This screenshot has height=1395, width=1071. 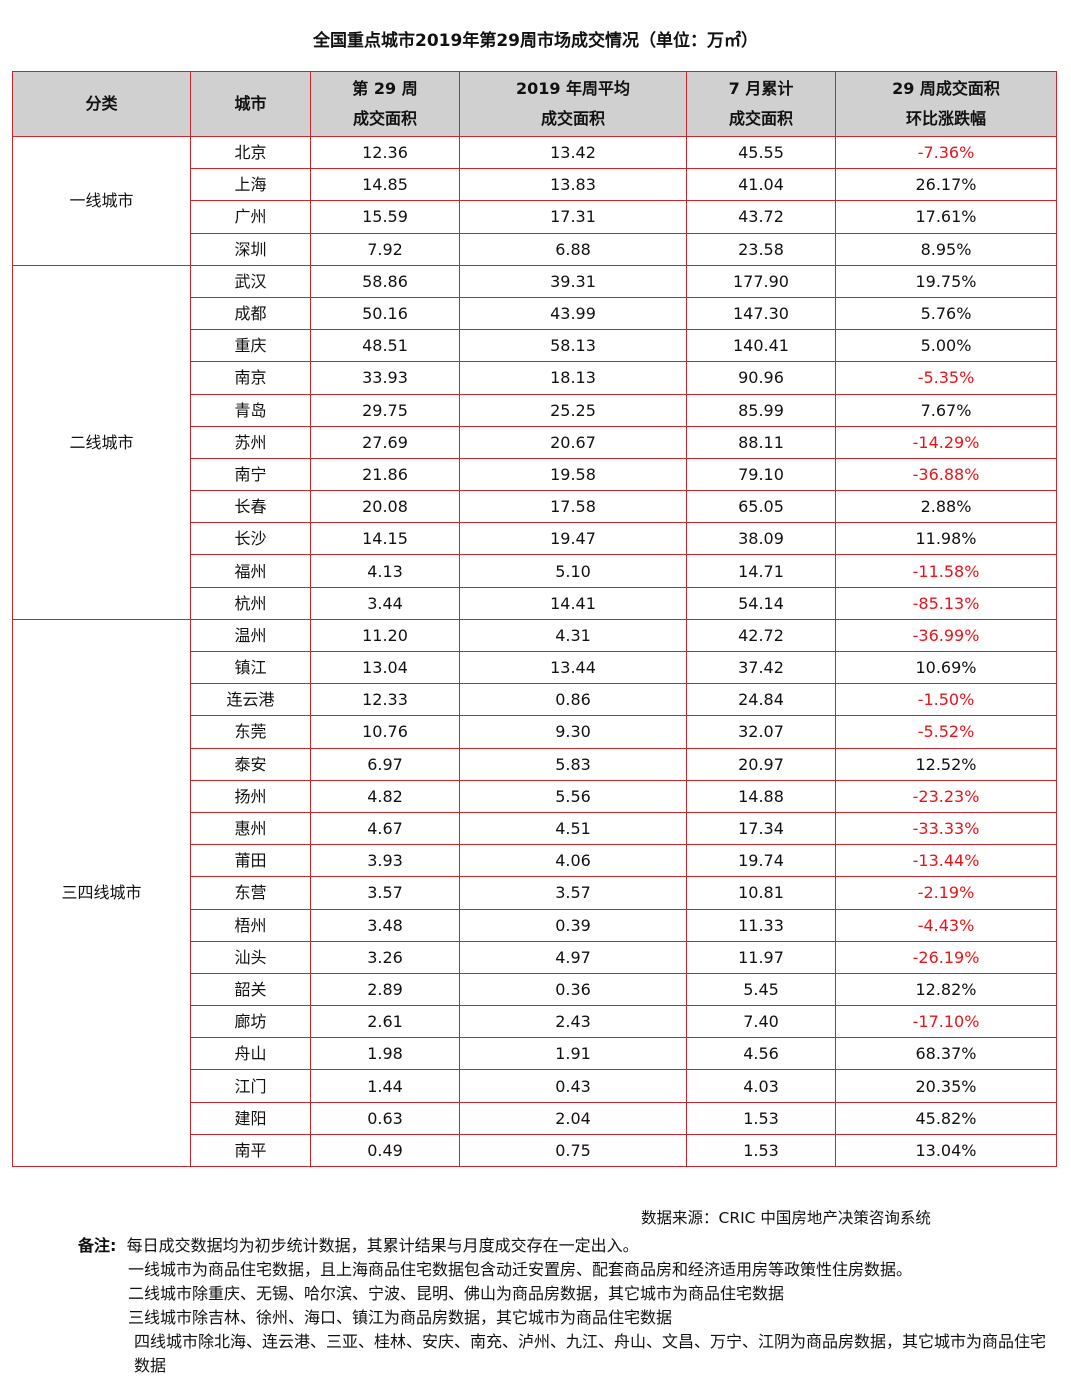 I want to click on table-row: 南京 33.93 18.13 90.96 -5.35%, so click(x=535, y=378).